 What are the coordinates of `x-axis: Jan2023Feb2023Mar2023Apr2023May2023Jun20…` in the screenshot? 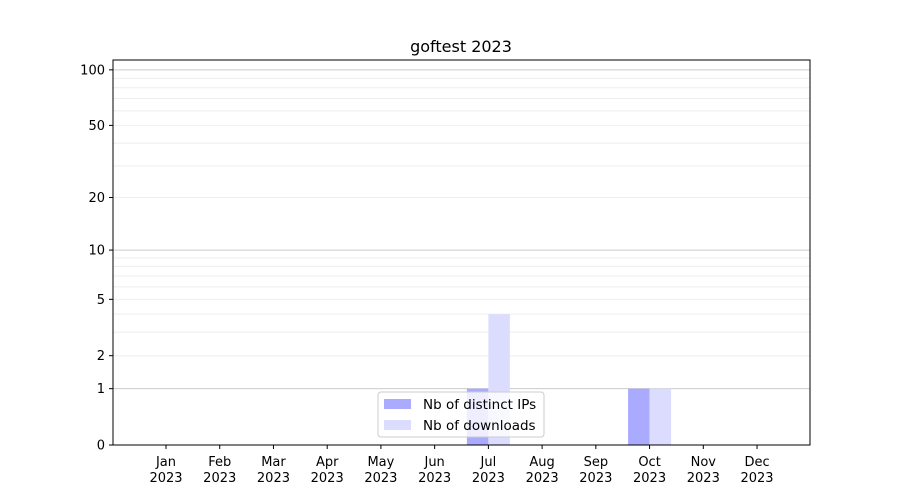 It's located at (461, 465).